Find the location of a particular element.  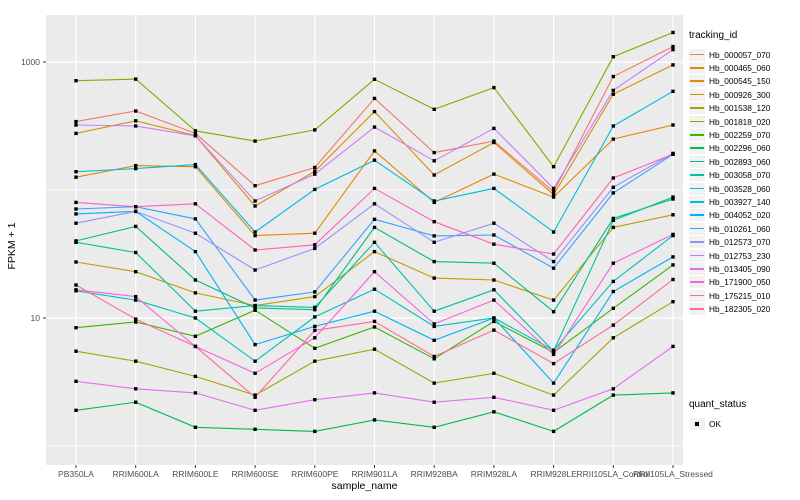

legend-item-label: Hb_004052_020 is located at coordinates (740, 215).